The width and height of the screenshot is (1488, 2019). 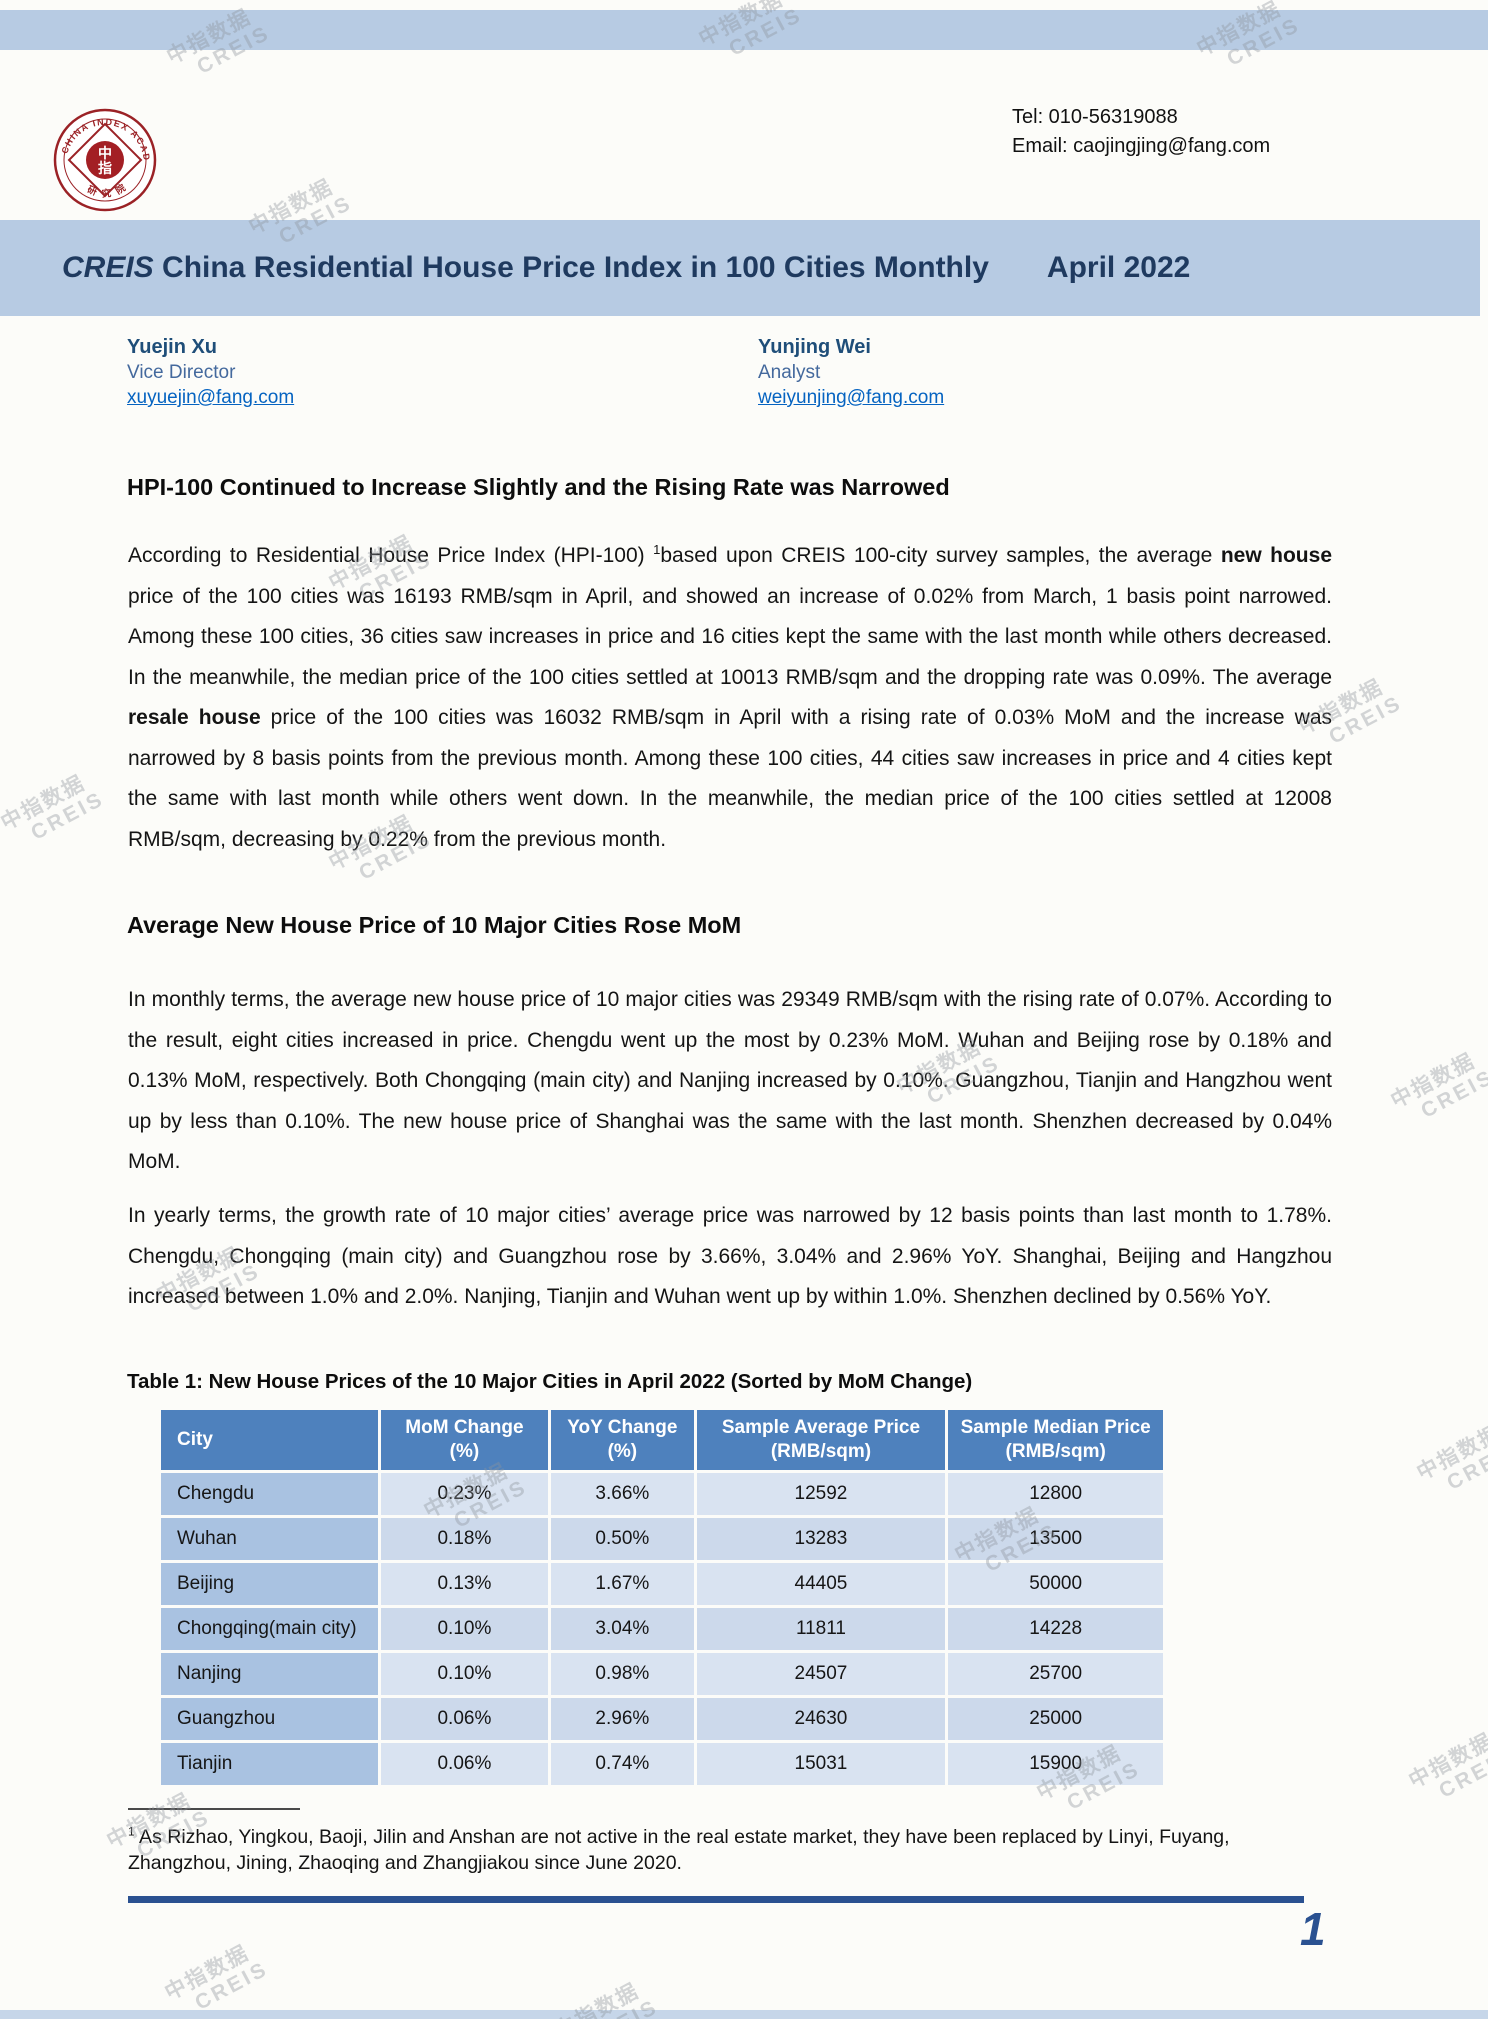 I want to click on author-email-link: weiyunjing@fang.com, so click(x=851, y=397).